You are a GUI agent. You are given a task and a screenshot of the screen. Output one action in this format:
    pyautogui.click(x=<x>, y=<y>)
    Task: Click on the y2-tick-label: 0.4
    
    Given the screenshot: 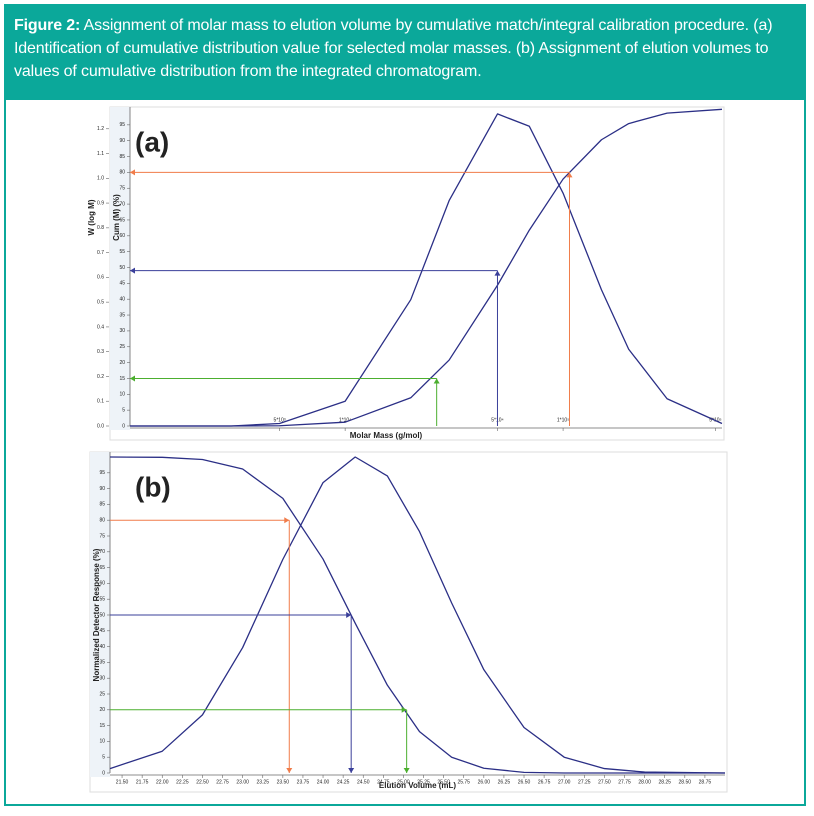 What is the action you would take?
    pyautogui.click(x=100, y=327)
    